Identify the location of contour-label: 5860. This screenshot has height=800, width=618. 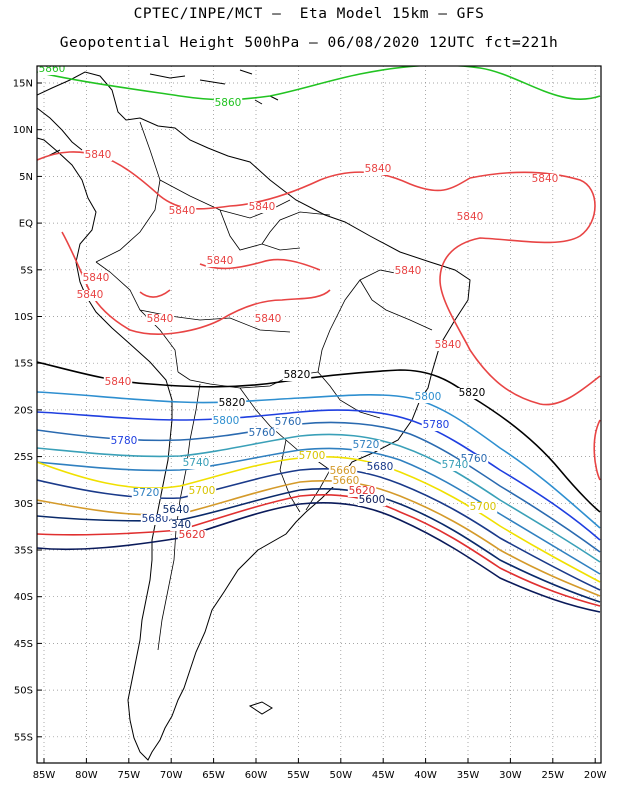
(228, 103).